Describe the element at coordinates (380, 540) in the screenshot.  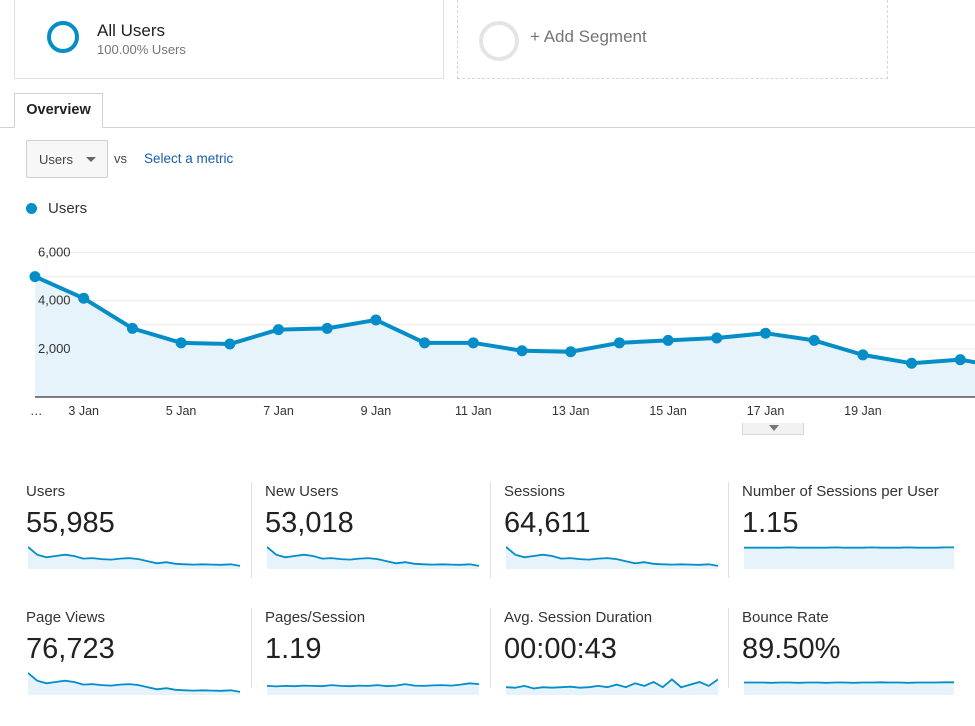
I see `scorecard-new-users: New Users 53,018` at that location.